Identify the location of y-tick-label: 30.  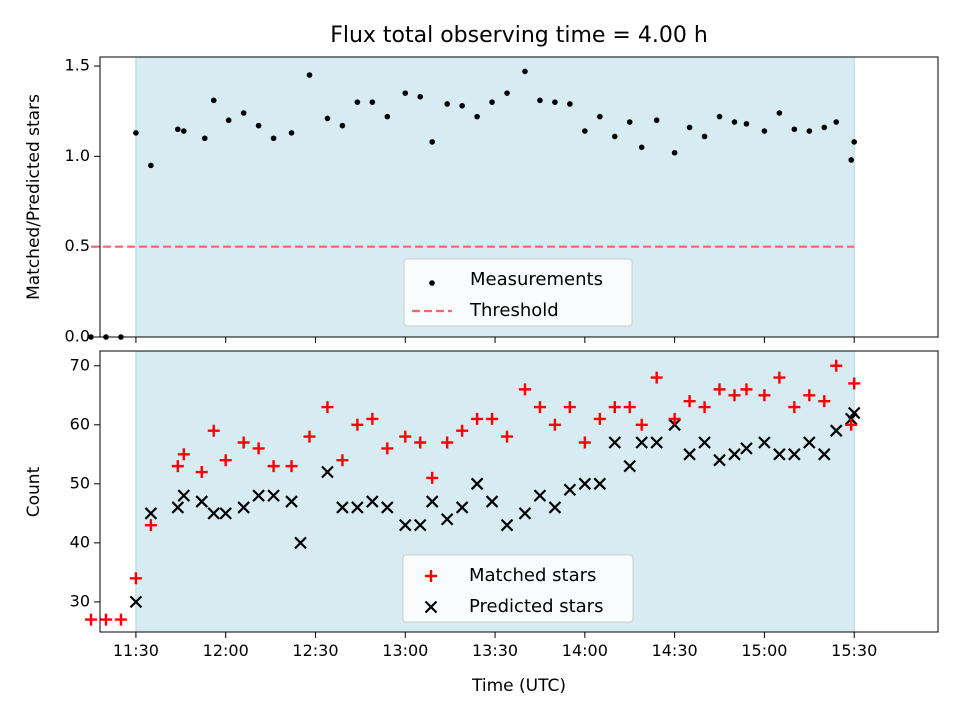
(80, 600).